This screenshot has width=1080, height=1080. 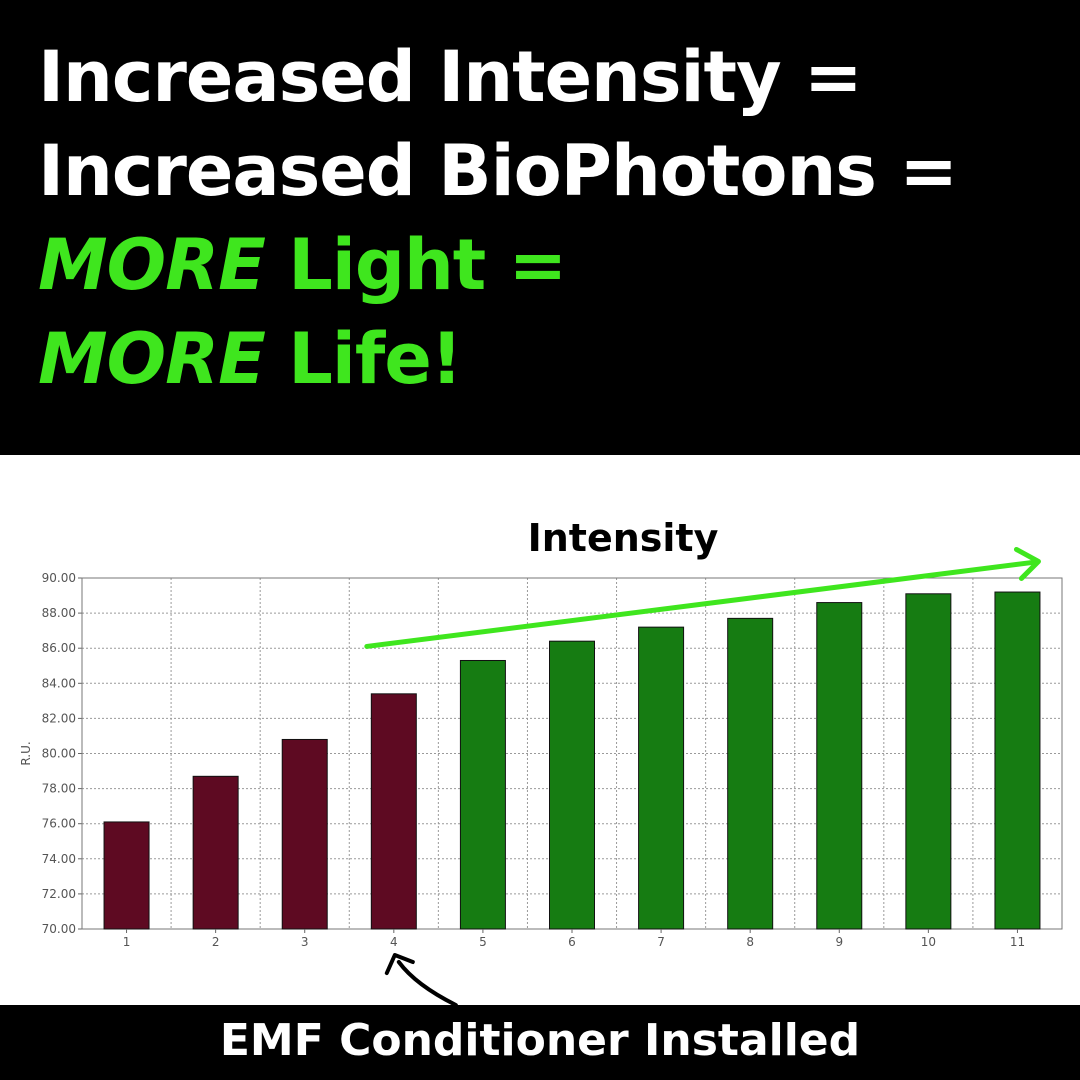 I want to click on headline-line-4-emphasis: MORE, so click(x=152, y=359).